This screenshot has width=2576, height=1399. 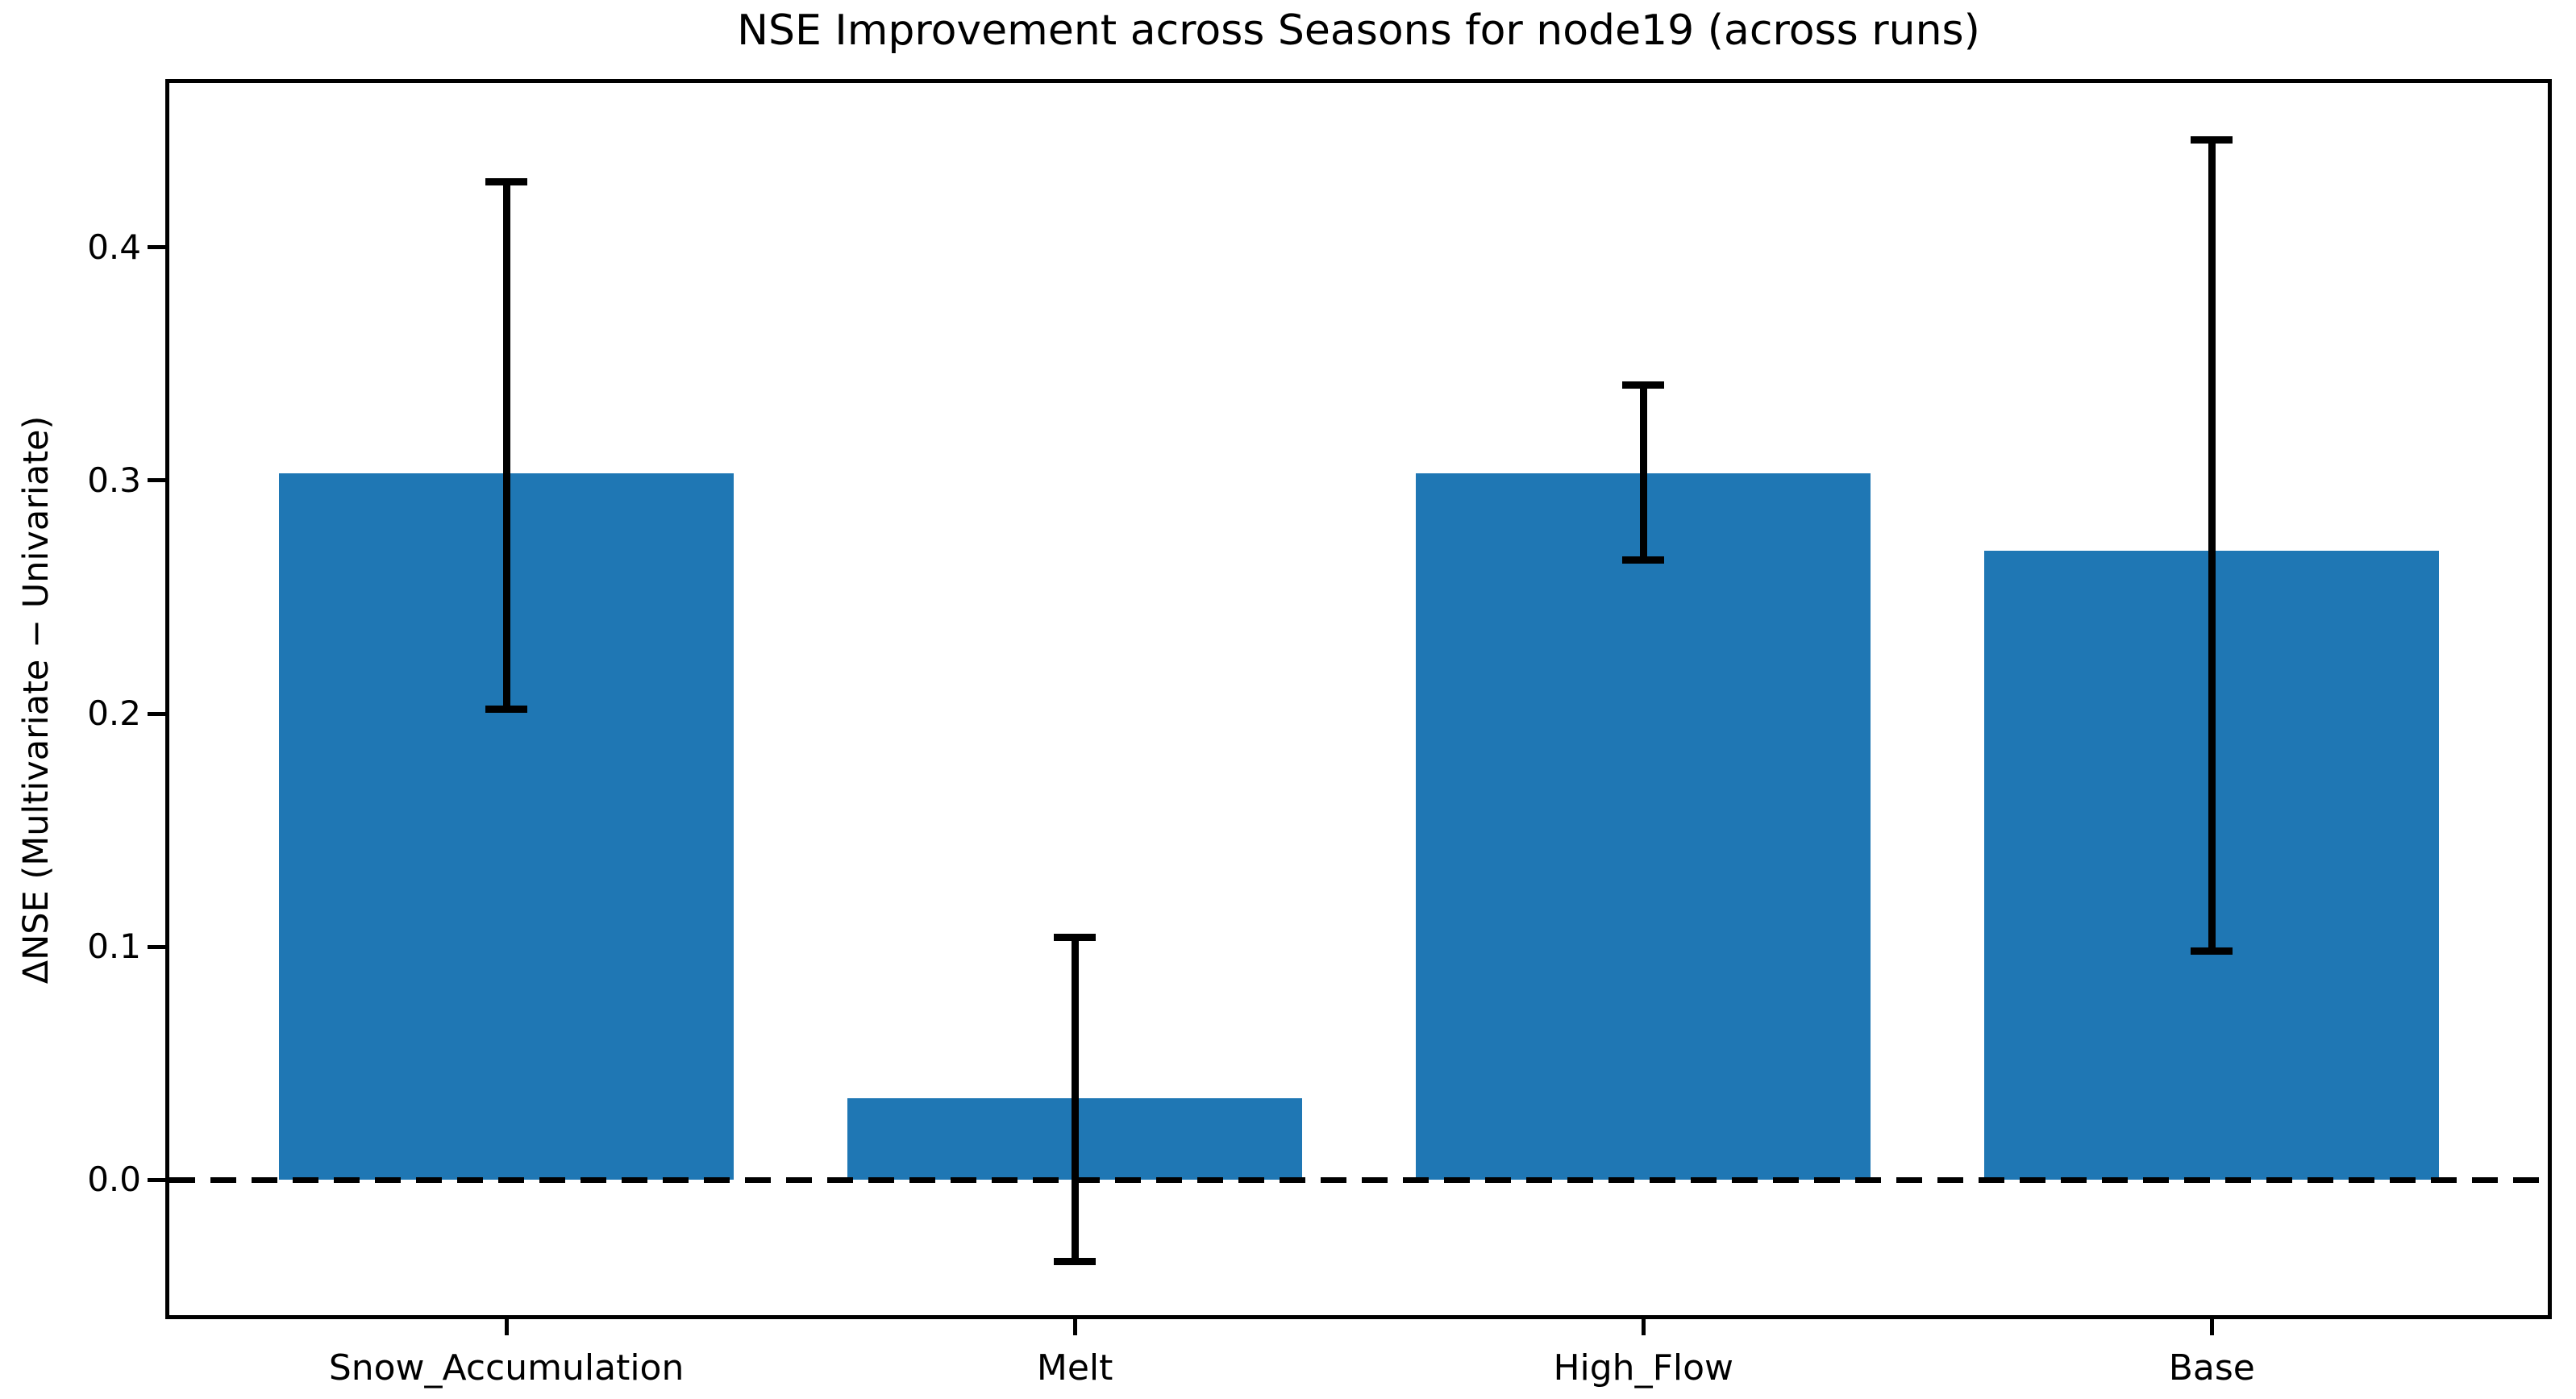 I want to click on error-bar-High_Flow, so click(x=1643, y=473).